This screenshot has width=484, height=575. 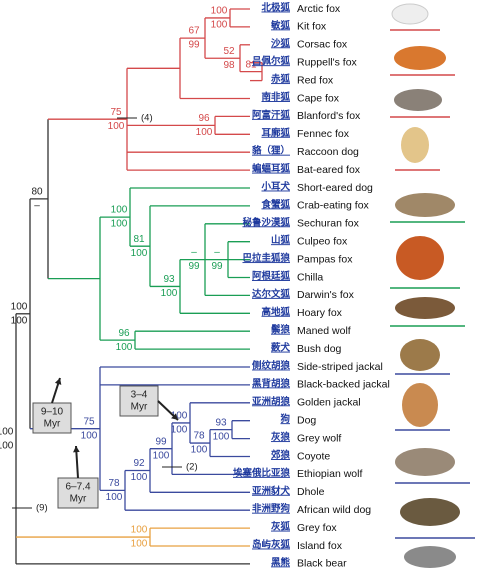 I want to click on species-english-name: Culpeo fox, so click(x=322, y=241).